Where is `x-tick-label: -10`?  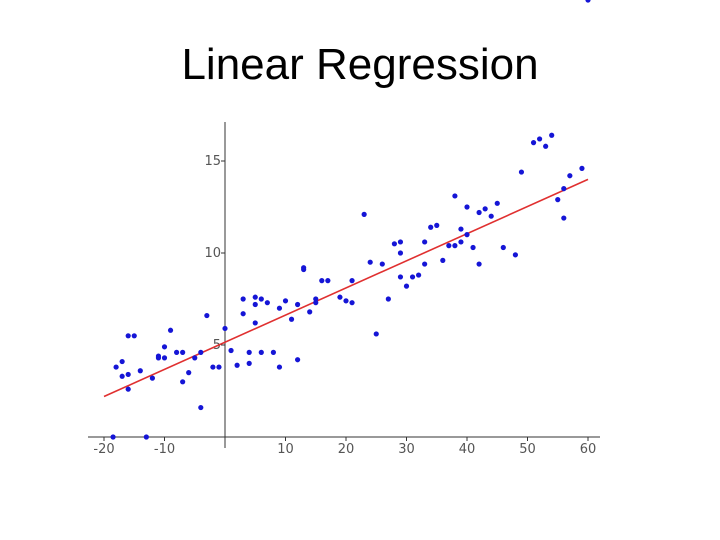 x-tick-label: -10 is located at coordinates (164, 449).